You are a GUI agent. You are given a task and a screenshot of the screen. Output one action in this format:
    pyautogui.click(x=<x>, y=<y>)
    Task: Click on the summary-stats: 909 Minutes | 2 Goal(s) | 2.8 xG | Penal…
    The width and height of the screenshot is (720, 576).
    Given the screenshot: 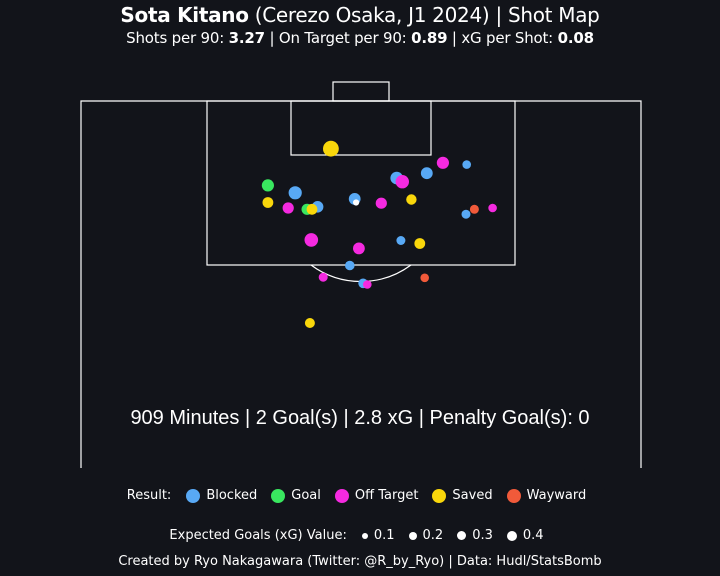 What is the action you would take?
    pyautogui.click(x=360, y=418)
    